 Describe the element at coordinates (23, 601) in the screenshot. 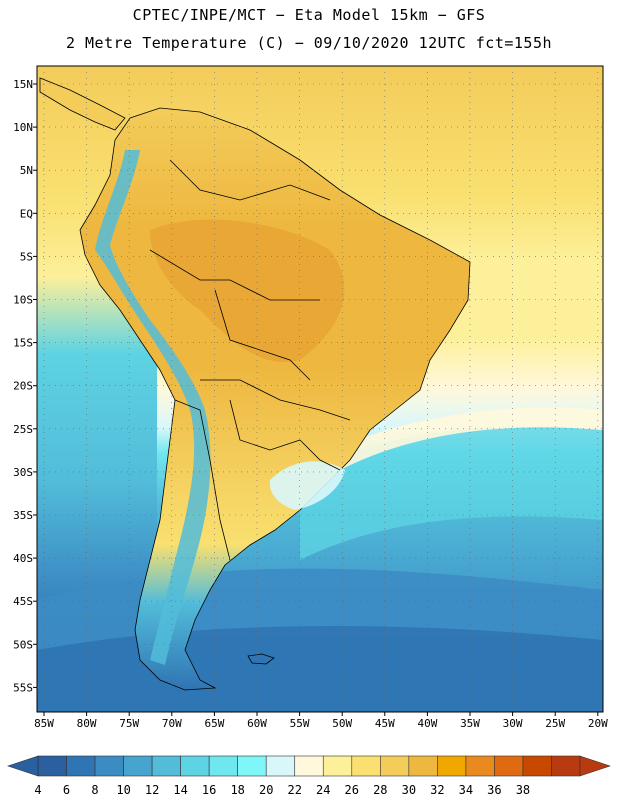

I see `lat-tick-label: 45S` at that location.